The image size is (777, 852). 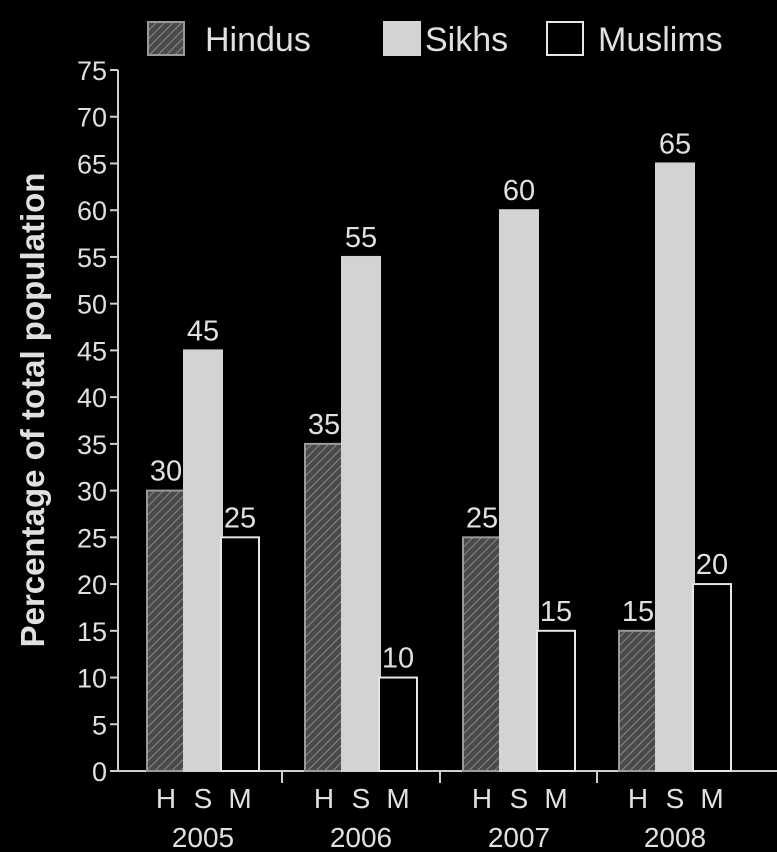 I want to click on legend-label-sikhs: Sikhs, so click(x=466, y=40).